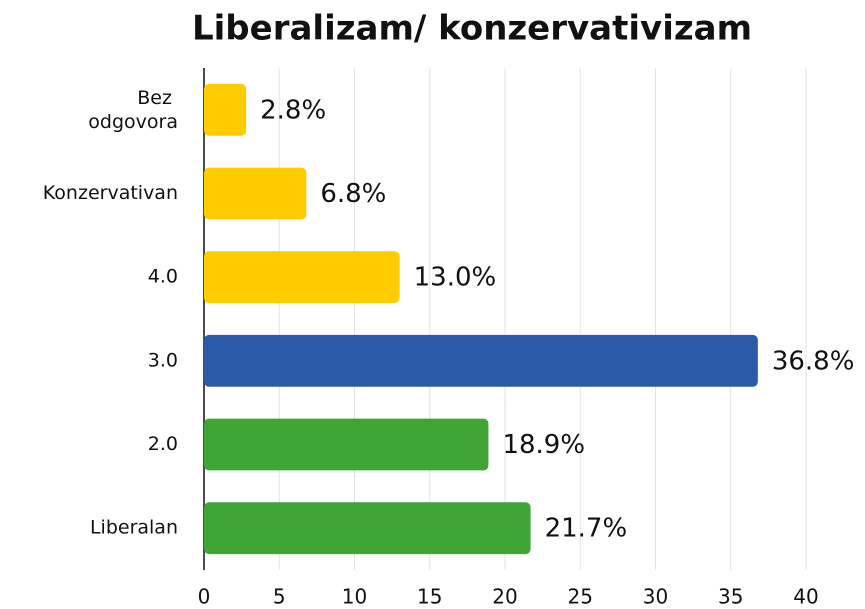 The image size is (865, 609). I want to click on y-tick-label: Bez odgovora, so click(133, 109).